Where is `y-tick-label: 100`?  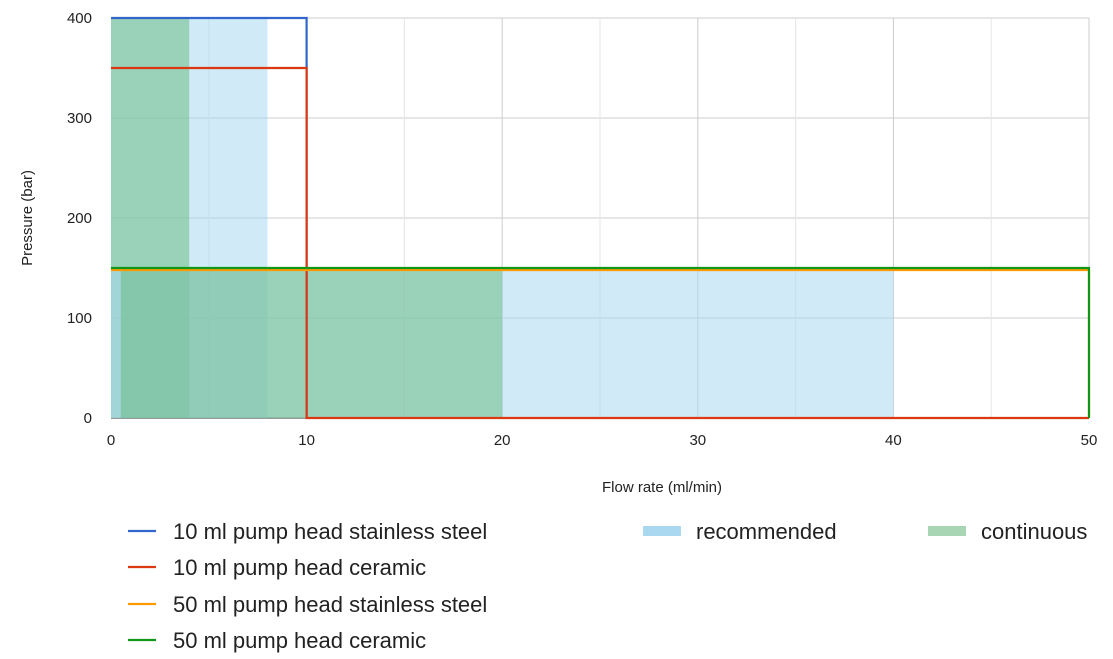
y-tick-label: 100 is located at coordinates (79, 318).